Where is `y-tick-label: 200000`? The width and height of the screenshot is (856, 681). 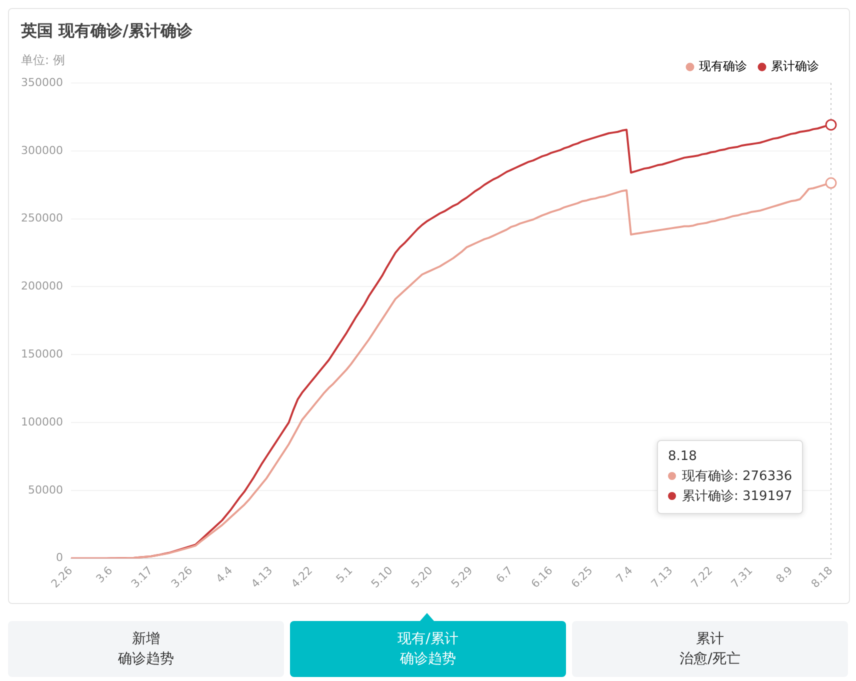
y-tick-label: 200000 is located at coordinates (41, 286).